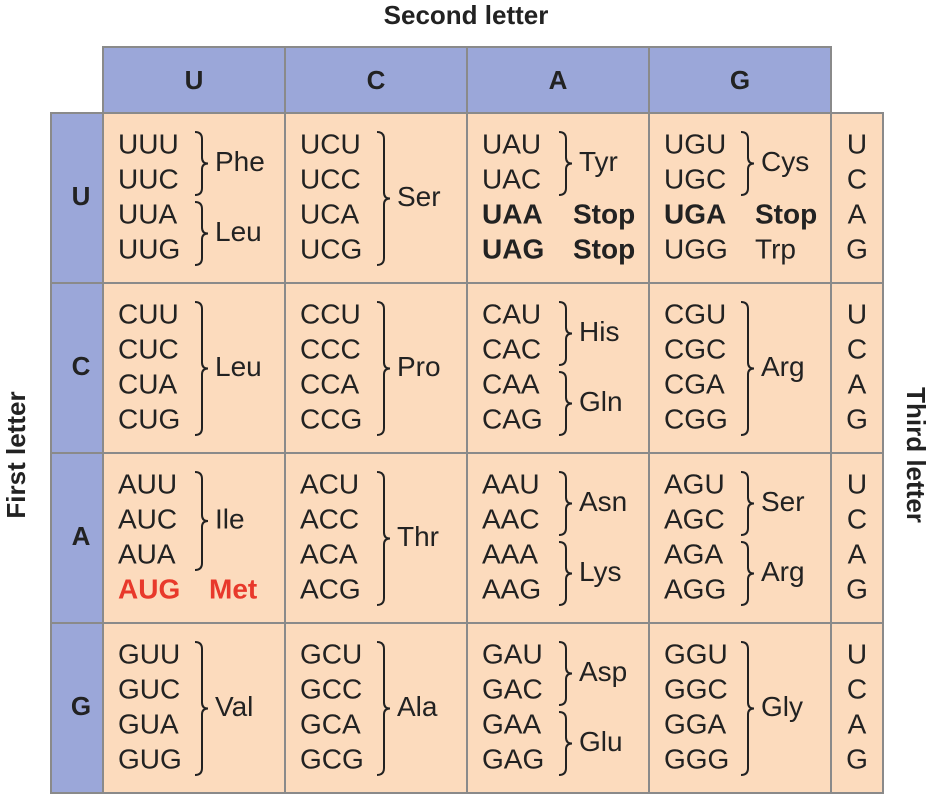 The height and width of the screenshot is (798, 932). What do you see at coordinates (695, 313) in the screenshot?
I see `codon: CGU` at bounding box center [695, 313].